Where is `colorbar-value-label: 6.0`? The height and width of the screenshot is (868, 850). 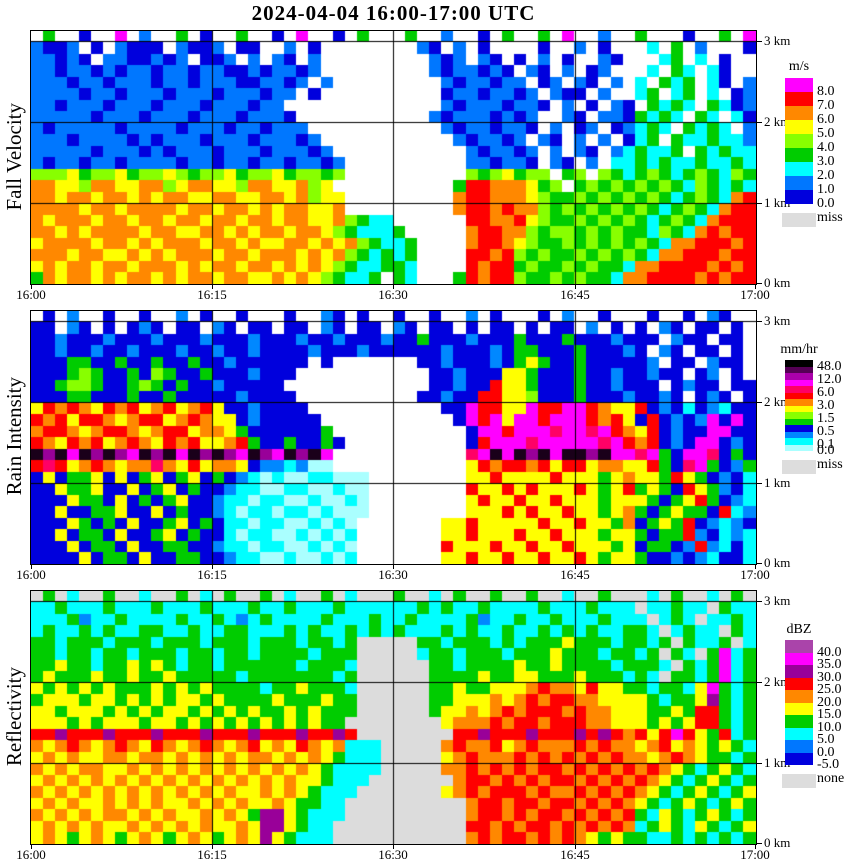
colorbar-value-label: 6.0 is located at coordinates (826, 392).